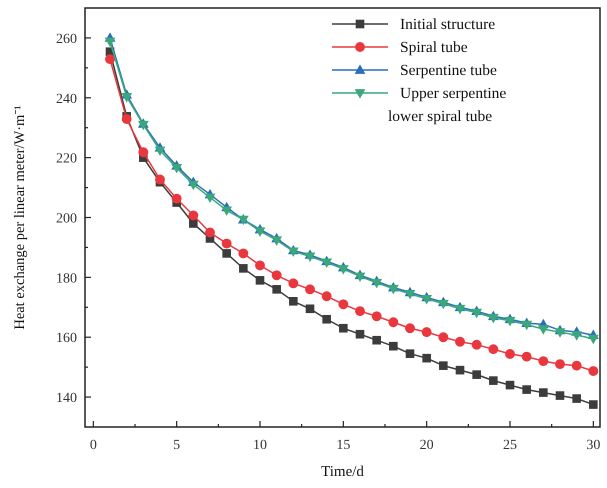  What do you see at coordinates (93, 445) in the screenshot?
I see `x-tick-label: 0` at bounding box center [93, 445].